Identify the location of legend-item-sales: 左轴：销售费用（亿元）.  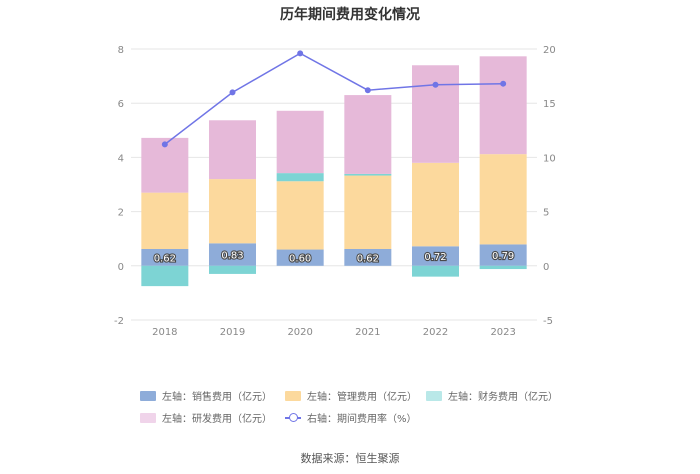
(206, 395).